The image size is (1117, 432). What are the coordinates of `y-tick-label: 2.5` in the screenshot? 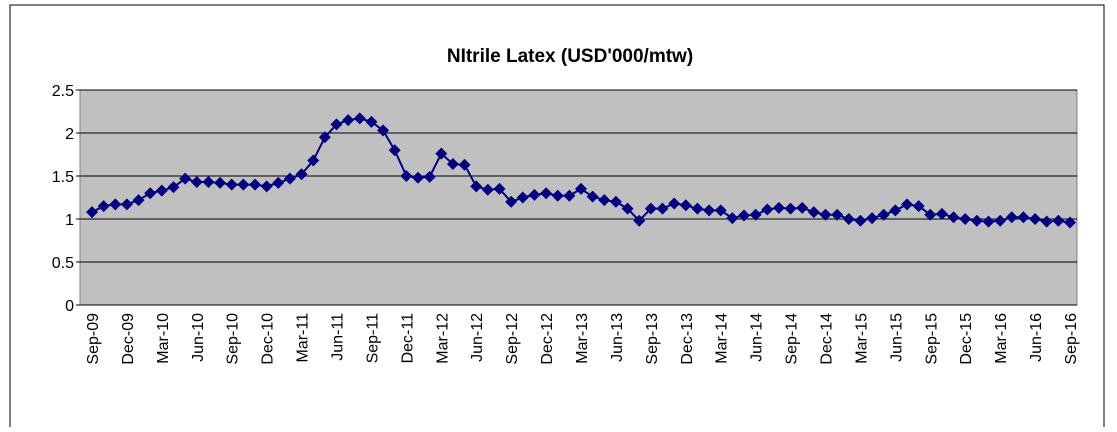 It's located at (63, 91).